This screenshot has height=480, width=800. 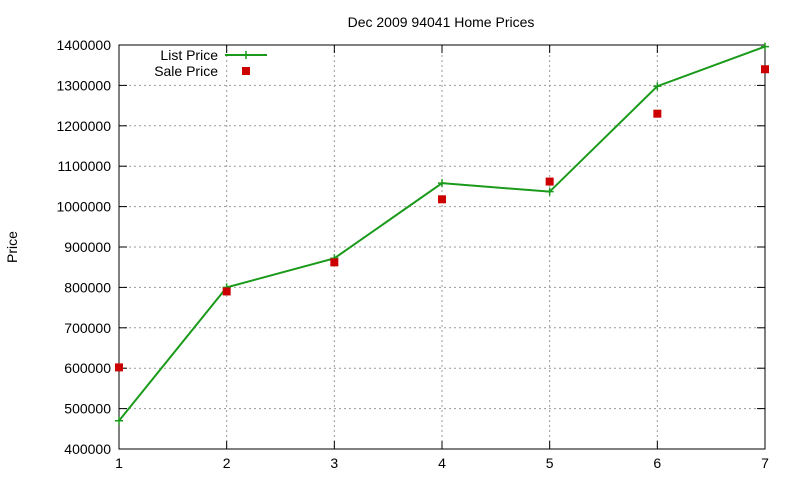 What do you see at coordinates (87, 449) in the screenshot?
I see `y-tick-label: 400000` at bounding box center [87, 449].